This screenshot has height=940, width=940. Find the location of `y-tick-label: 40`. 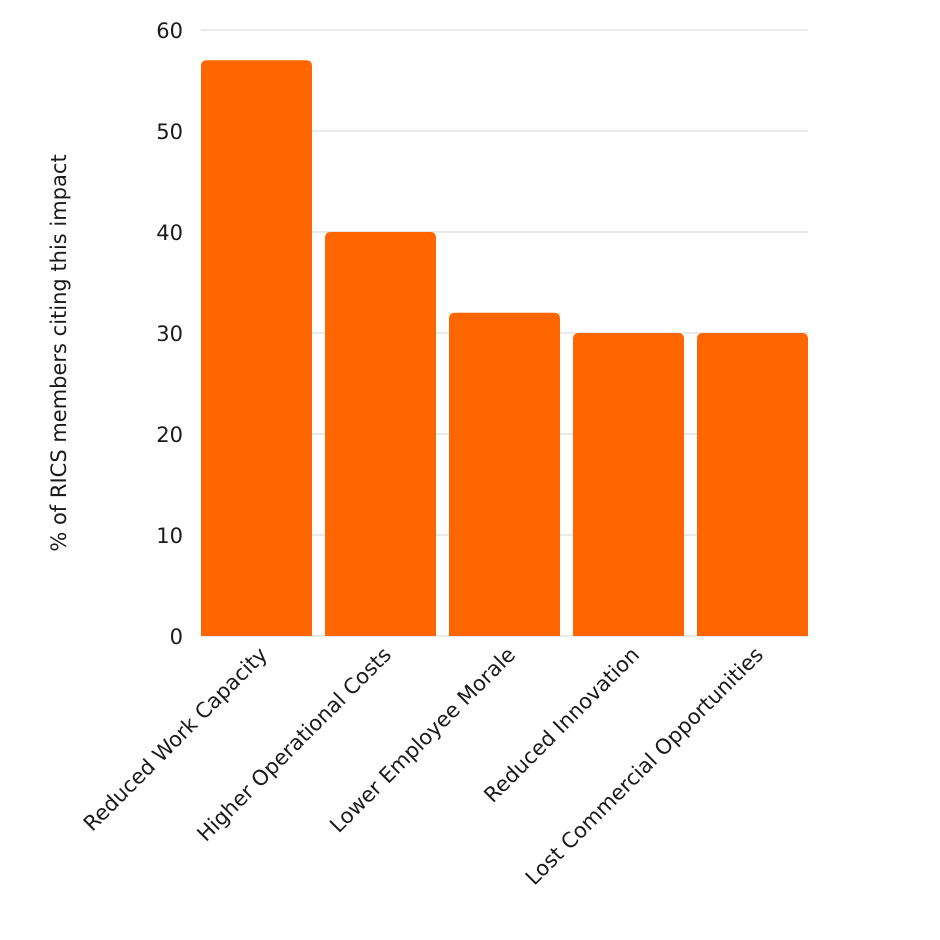

y-tick-label: 40 is located at coordinates (169, 233).